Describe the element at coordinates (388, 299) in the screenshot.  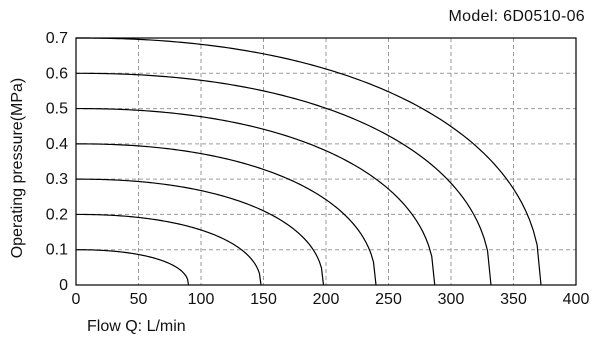
I see `x-tick-label: 250` at that location.